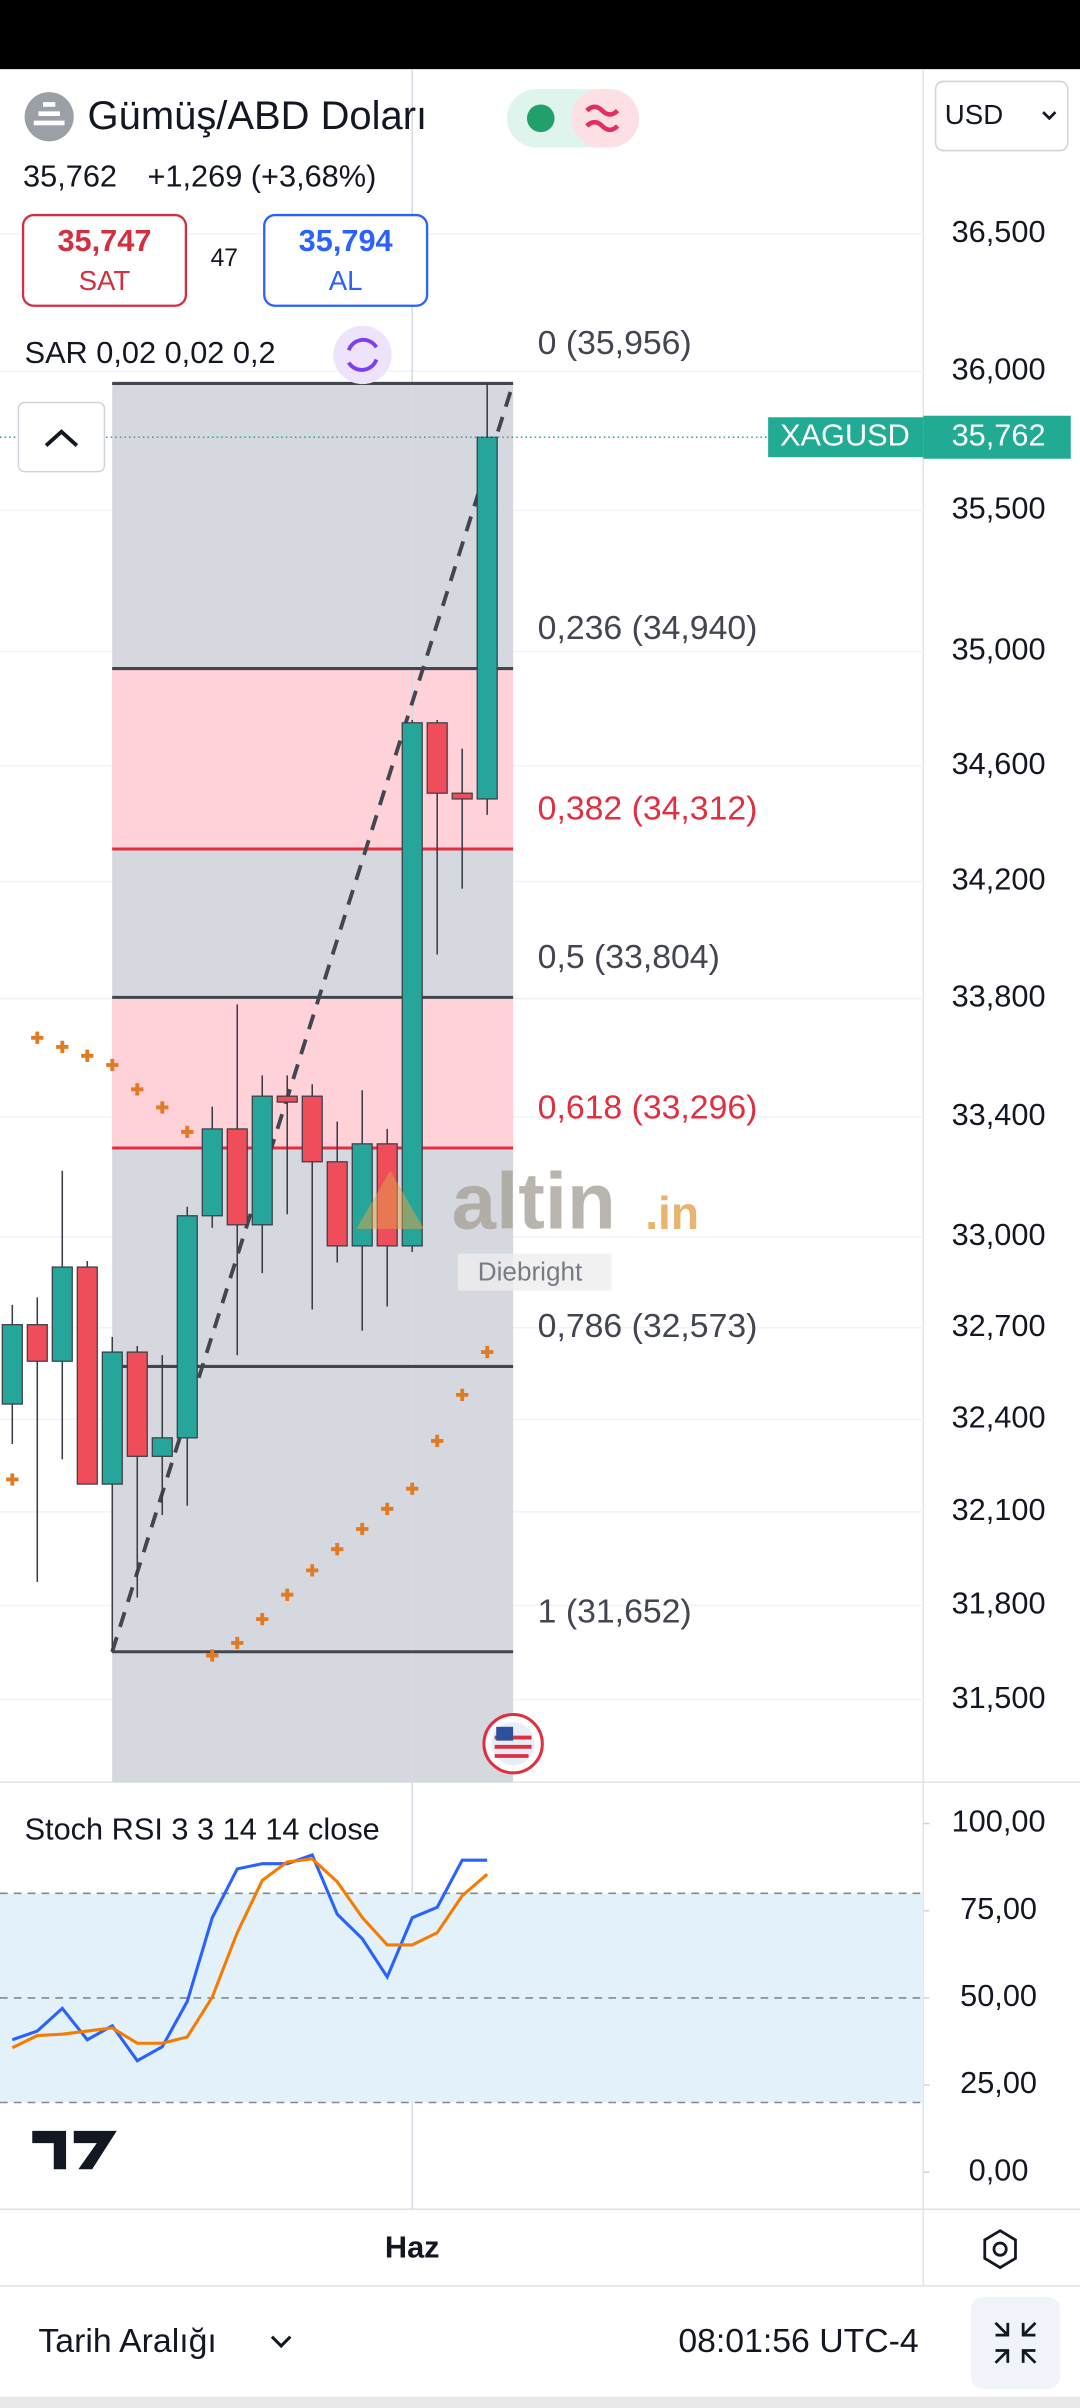  Describe the element at coordinates (998, 2082) in the screenshot. I see `y-tick-label: 25,00` at that location.